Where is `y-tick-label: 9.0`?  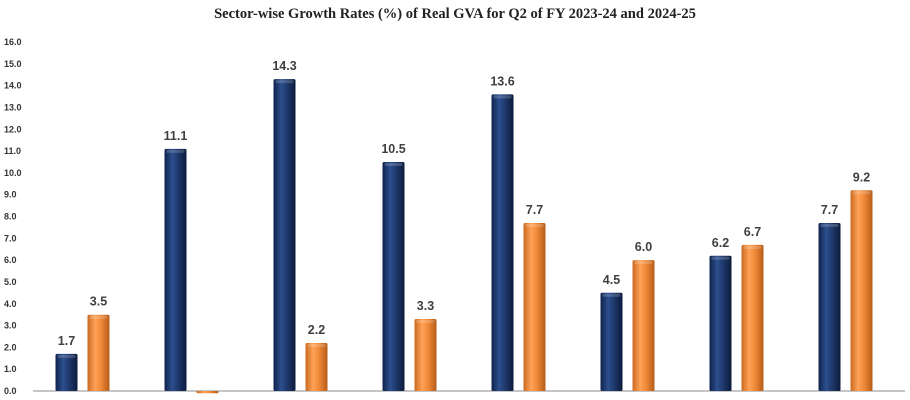
y-tick-label: 9.0 is located at coordinates (10, 195).